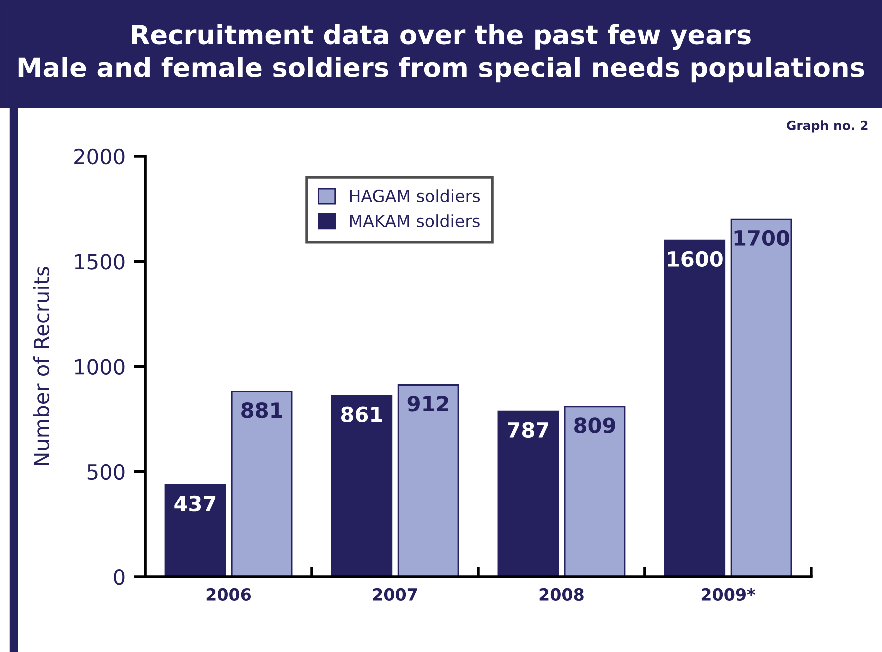  Describe the element at coordinates (395, 595) in the screenshot. I see `x-tick-label: 2007` at that location.